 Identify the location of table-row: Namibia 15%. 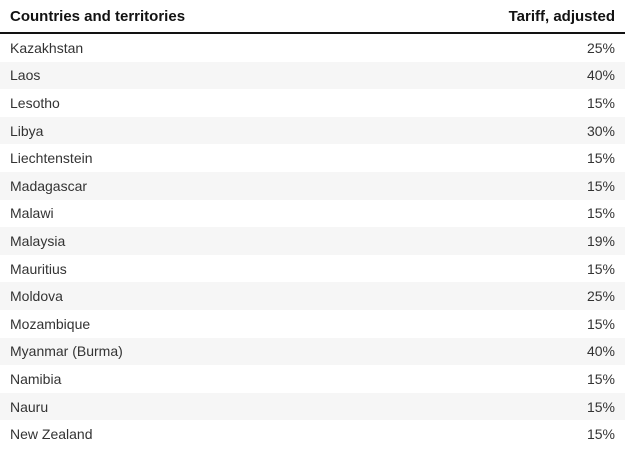
(312, 379).